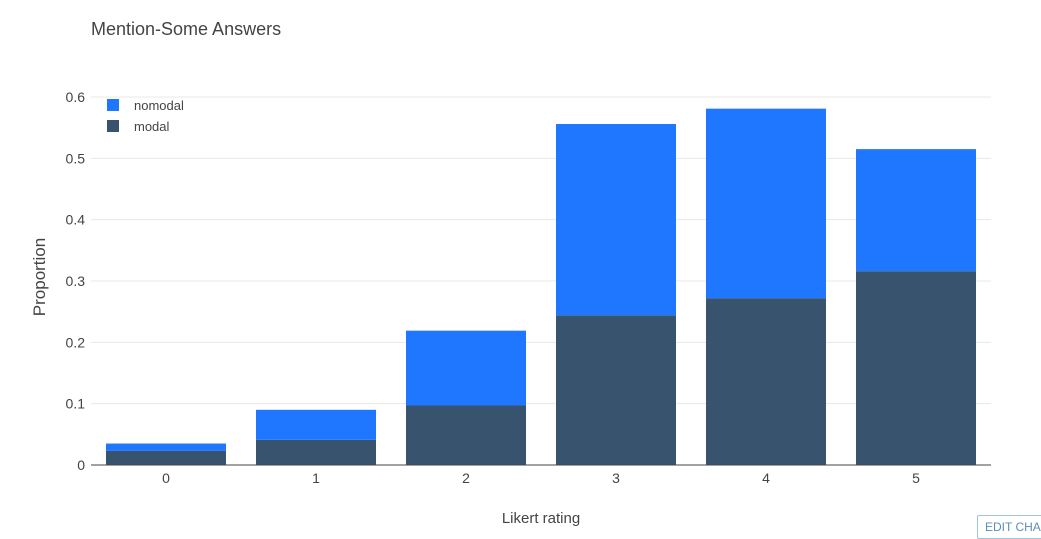 The width and height of the screenshot is (1041, 539). I want to click on x-tick-label: 2, so click(466, 478).